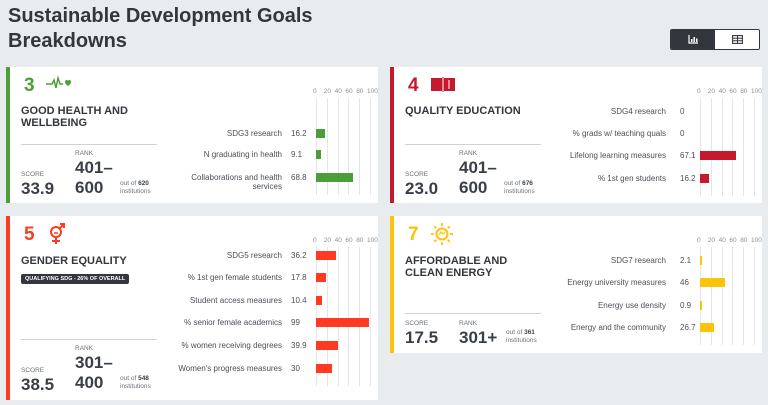  I want to click on score-value: 38.5, so click(38, 384).